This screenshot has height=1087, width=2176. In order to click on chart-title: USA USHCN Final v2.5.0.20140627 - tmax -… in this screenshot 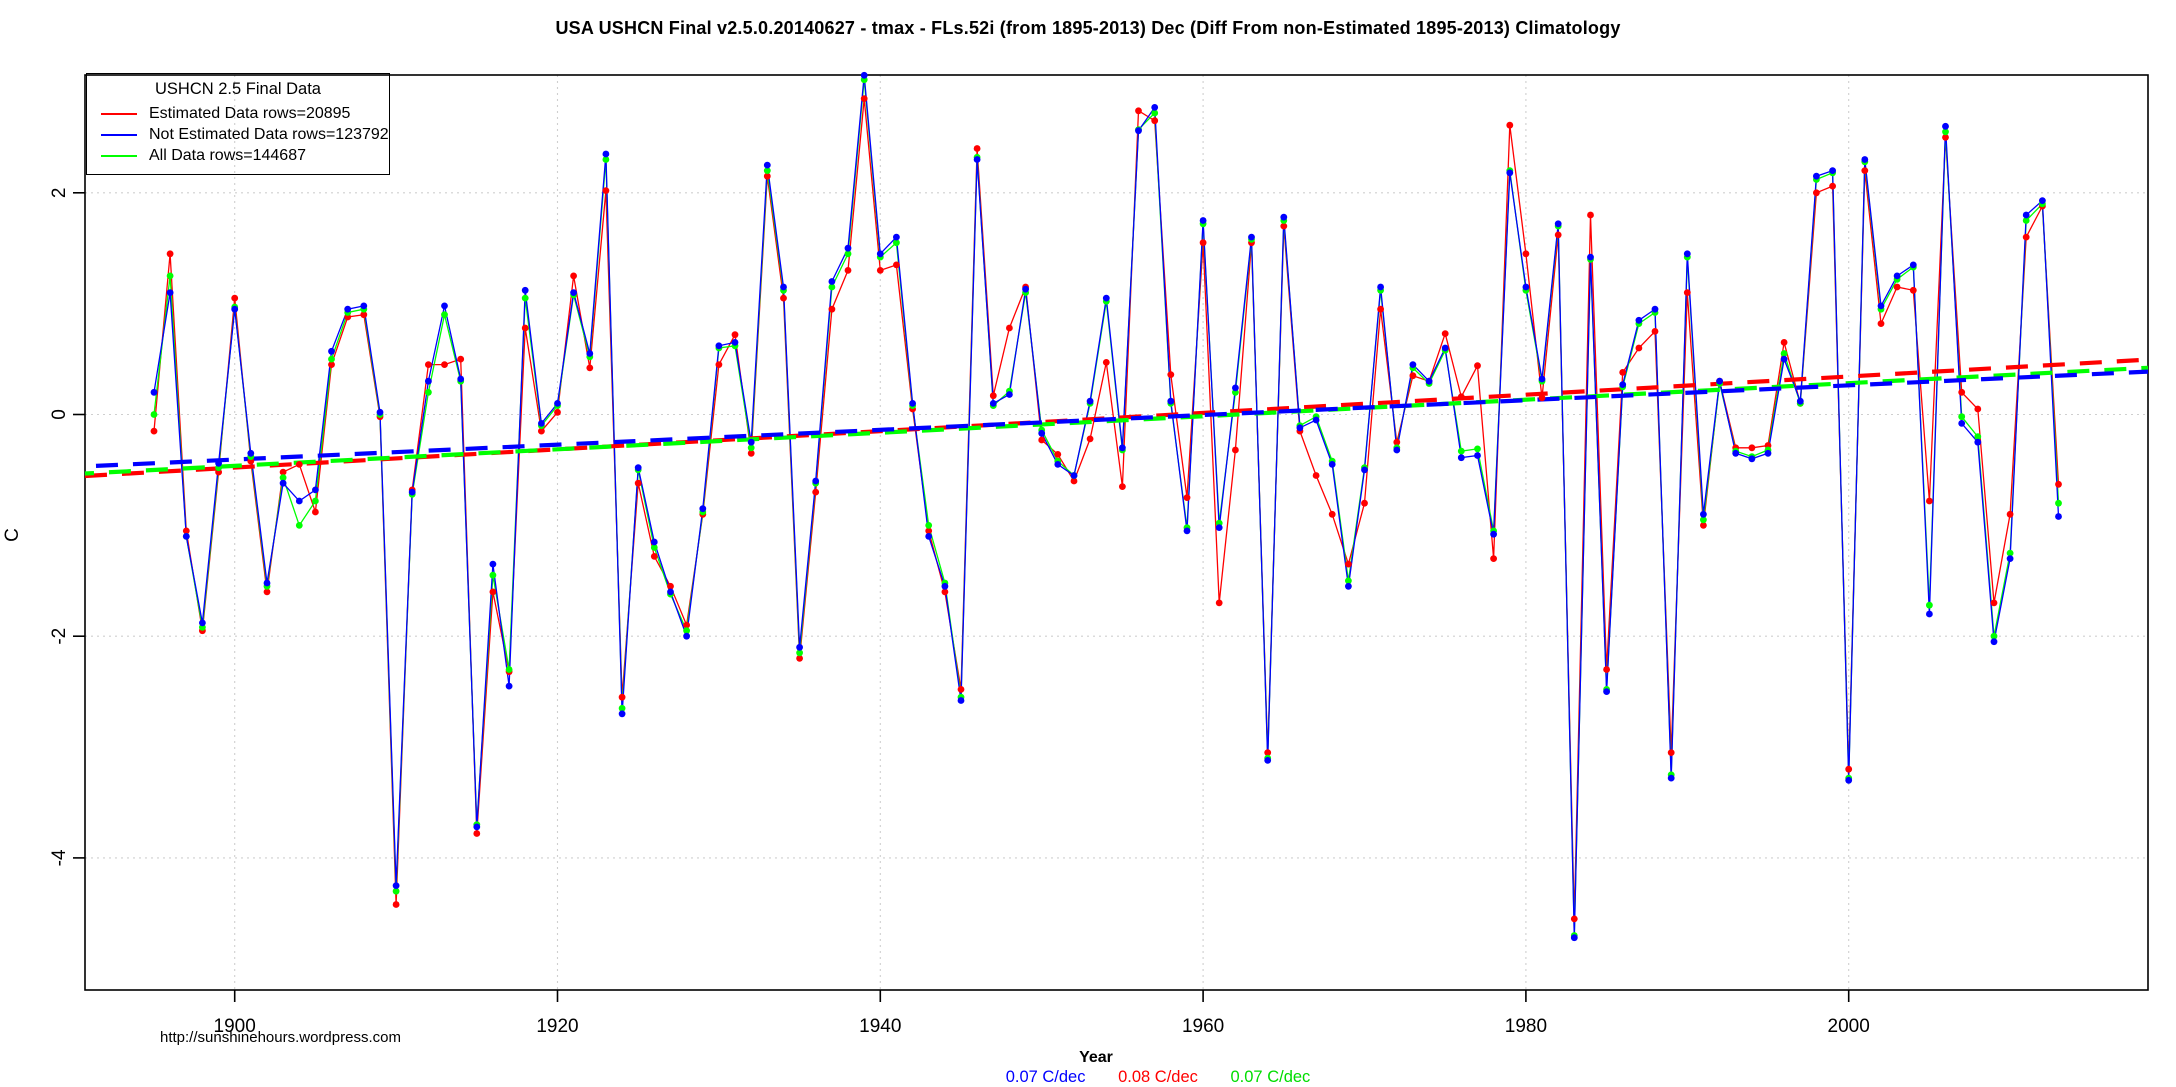, I will do `click(1088, 28)`.